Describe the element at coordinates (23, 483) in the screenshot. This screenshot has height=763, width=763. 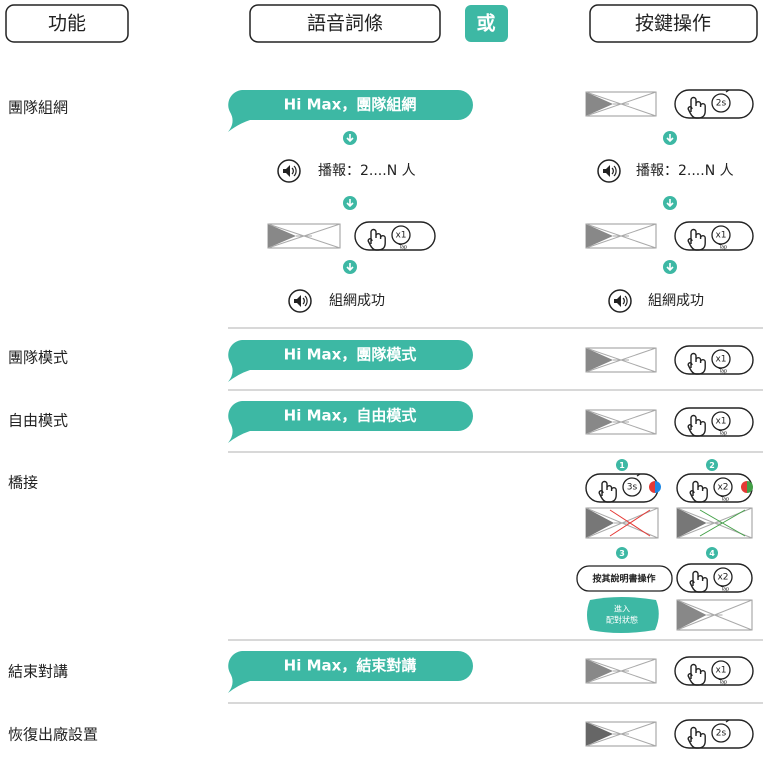
I see `function-label: 橋接` at that location.